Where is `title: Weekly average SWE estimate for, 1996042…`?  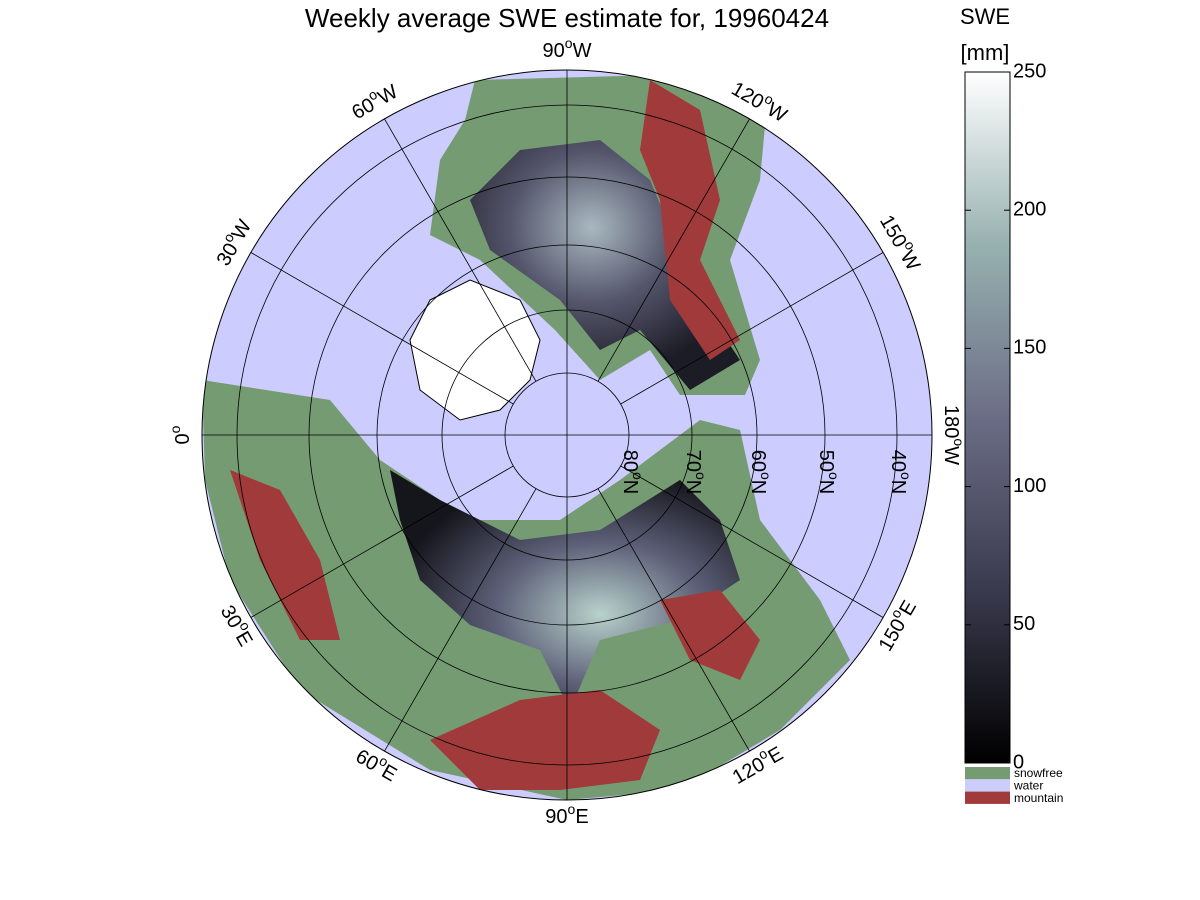
title: Weekly average SWE estimate for, 1996042… is located at coordinates (567, 18).